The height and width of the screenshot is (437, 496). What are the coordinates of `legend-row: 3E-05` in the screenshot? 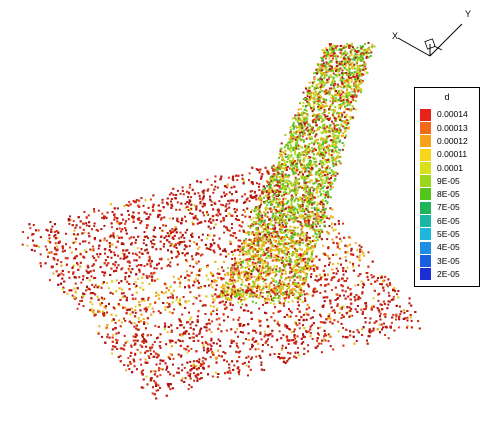 It's located at (444, 260).